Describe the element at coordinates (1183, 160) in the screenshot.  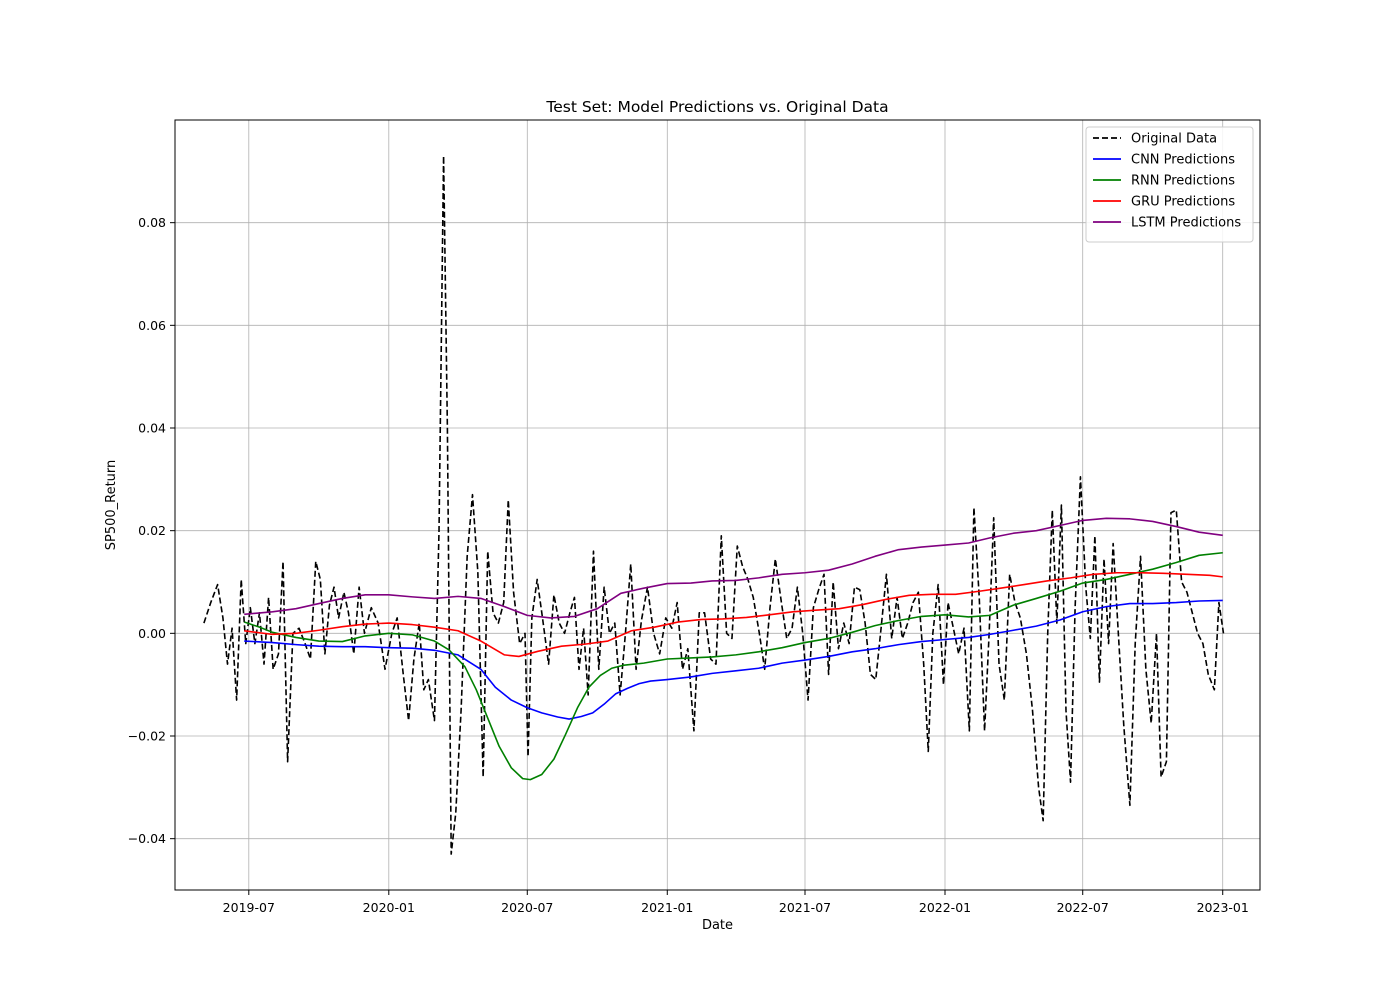
I see `legend-label: CNN Predictions` at that location.